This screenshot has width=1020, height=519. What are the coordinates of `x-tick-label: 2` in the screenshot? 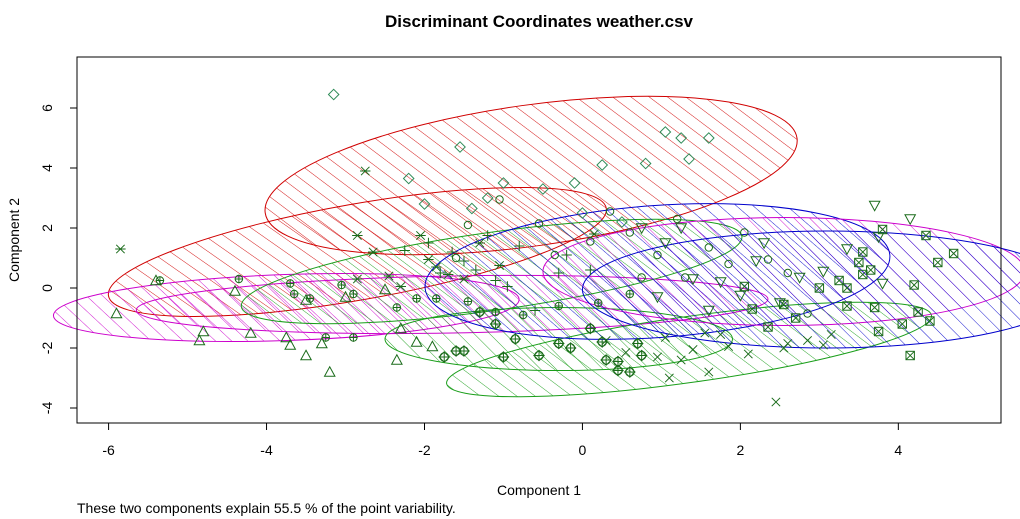 It's located at (740, 450).